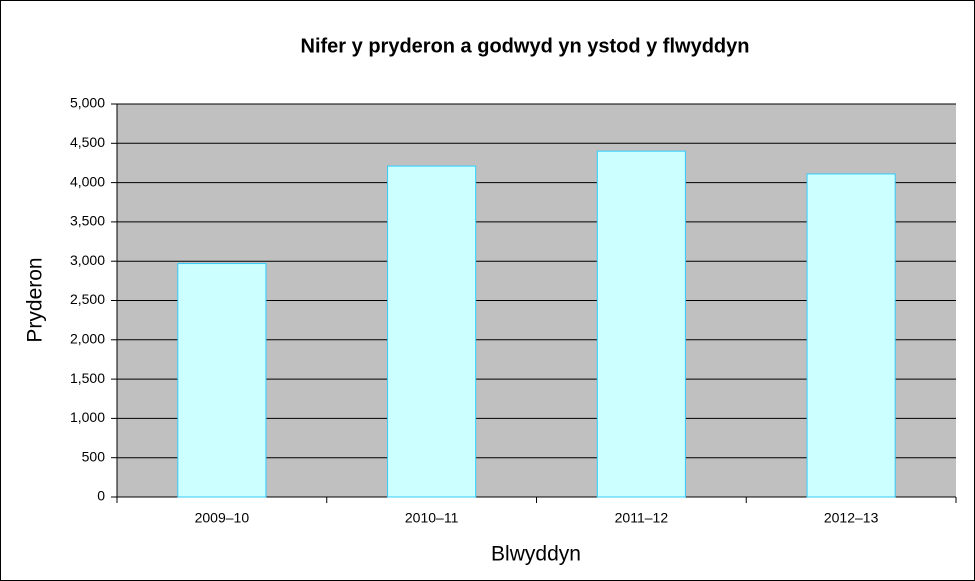 Image resolution: width=975 pixels, height=581 pixels. What do you see at coordinates (536, 554) in the screenshot?
I see `x-axis-title: Blwyddyn` at bounding box center [536, 554].